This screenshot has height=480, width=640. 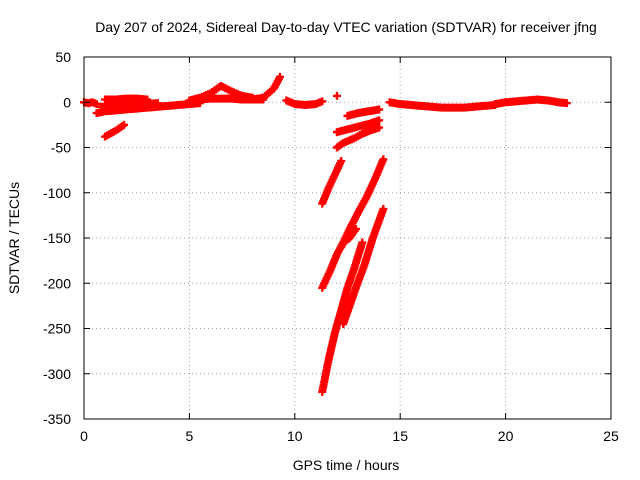 I want to click on y-tick-label: -300, so click(x=57, y=374).